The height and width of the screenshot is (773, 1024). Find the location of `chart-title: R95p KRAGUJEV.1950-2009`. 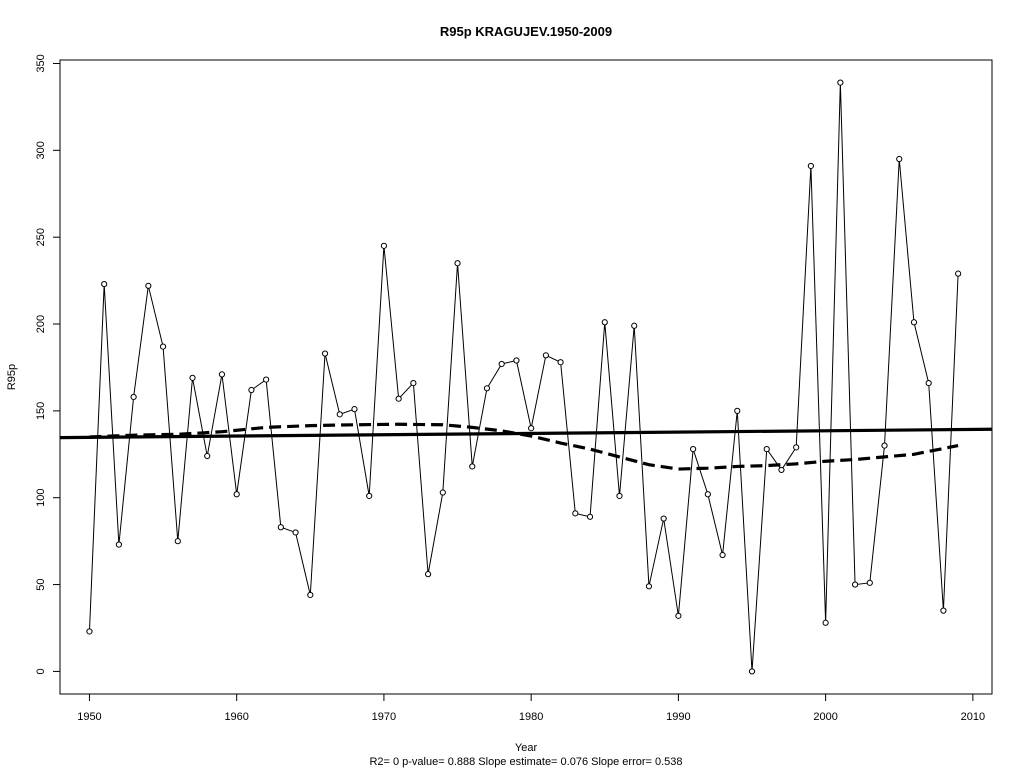

chart-title: R95p KRAGUJEV.1950-2009 is located at coordinates (526, 31).